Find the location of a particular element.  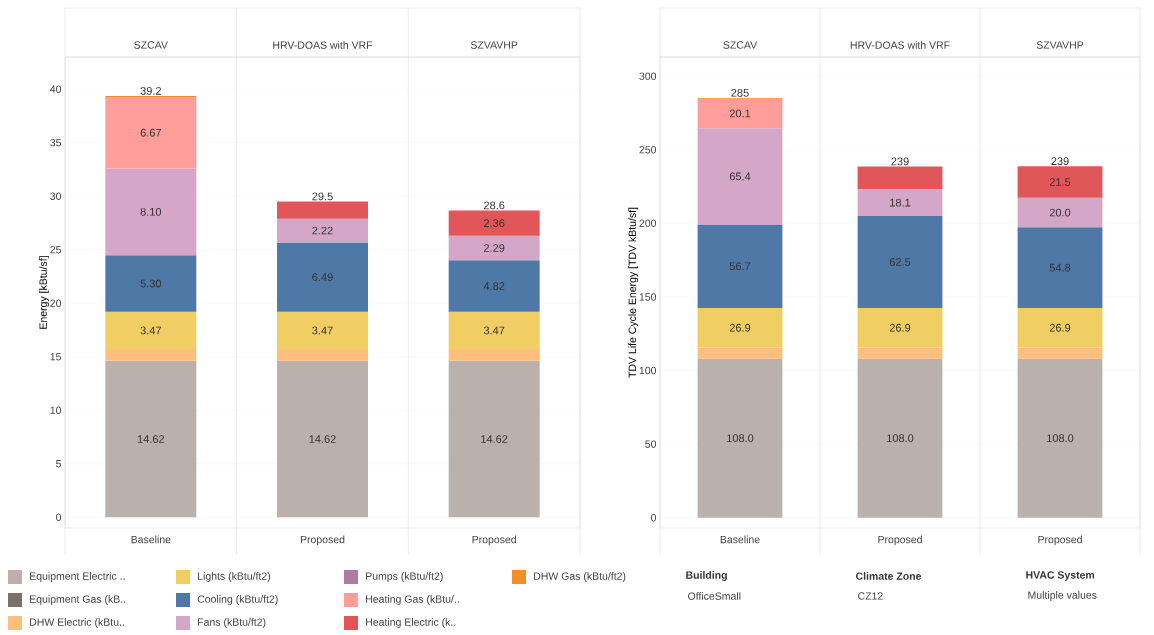

data-label: 2.22 is located at coordinates (322, 230).